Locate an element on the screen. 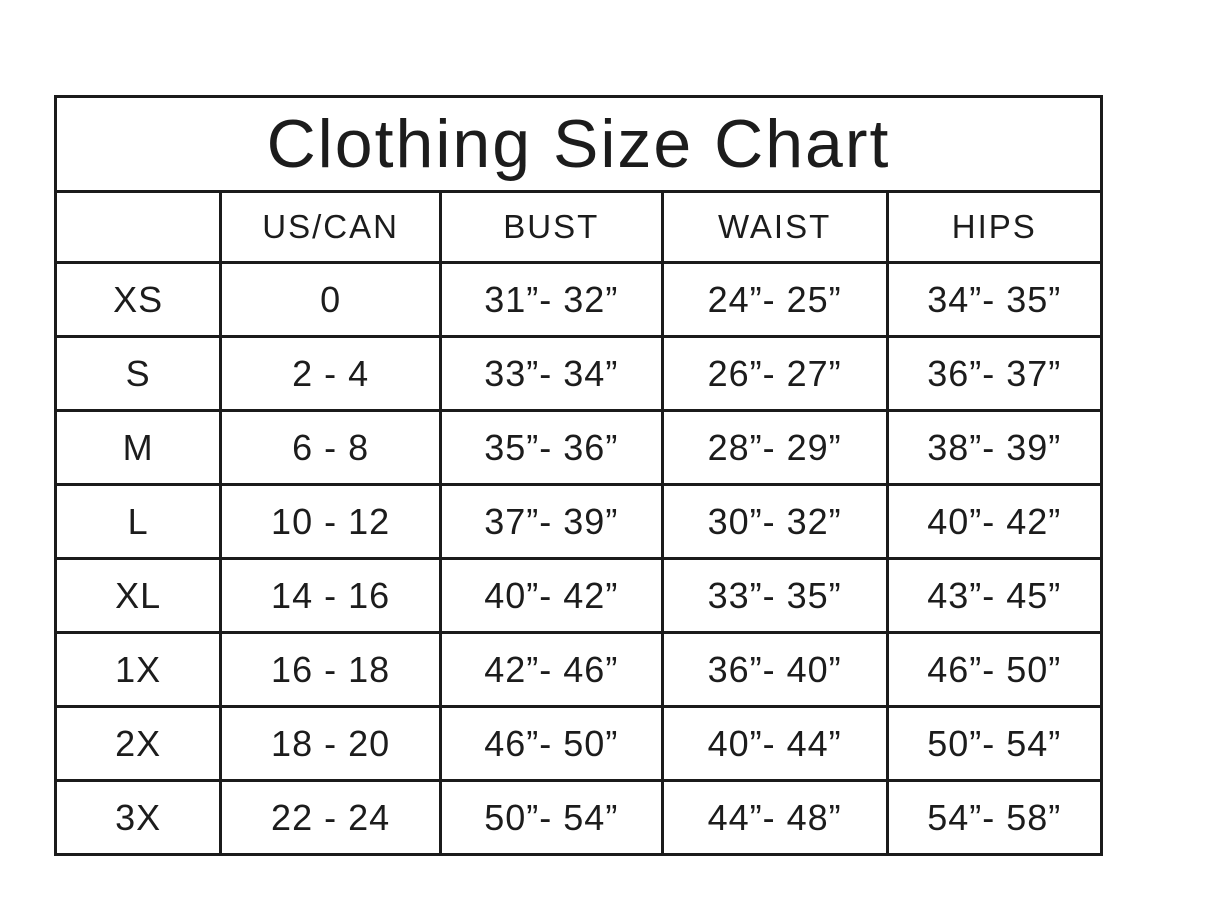  measurement-cell: 36”- 37” is located at coordinates (994, 373).